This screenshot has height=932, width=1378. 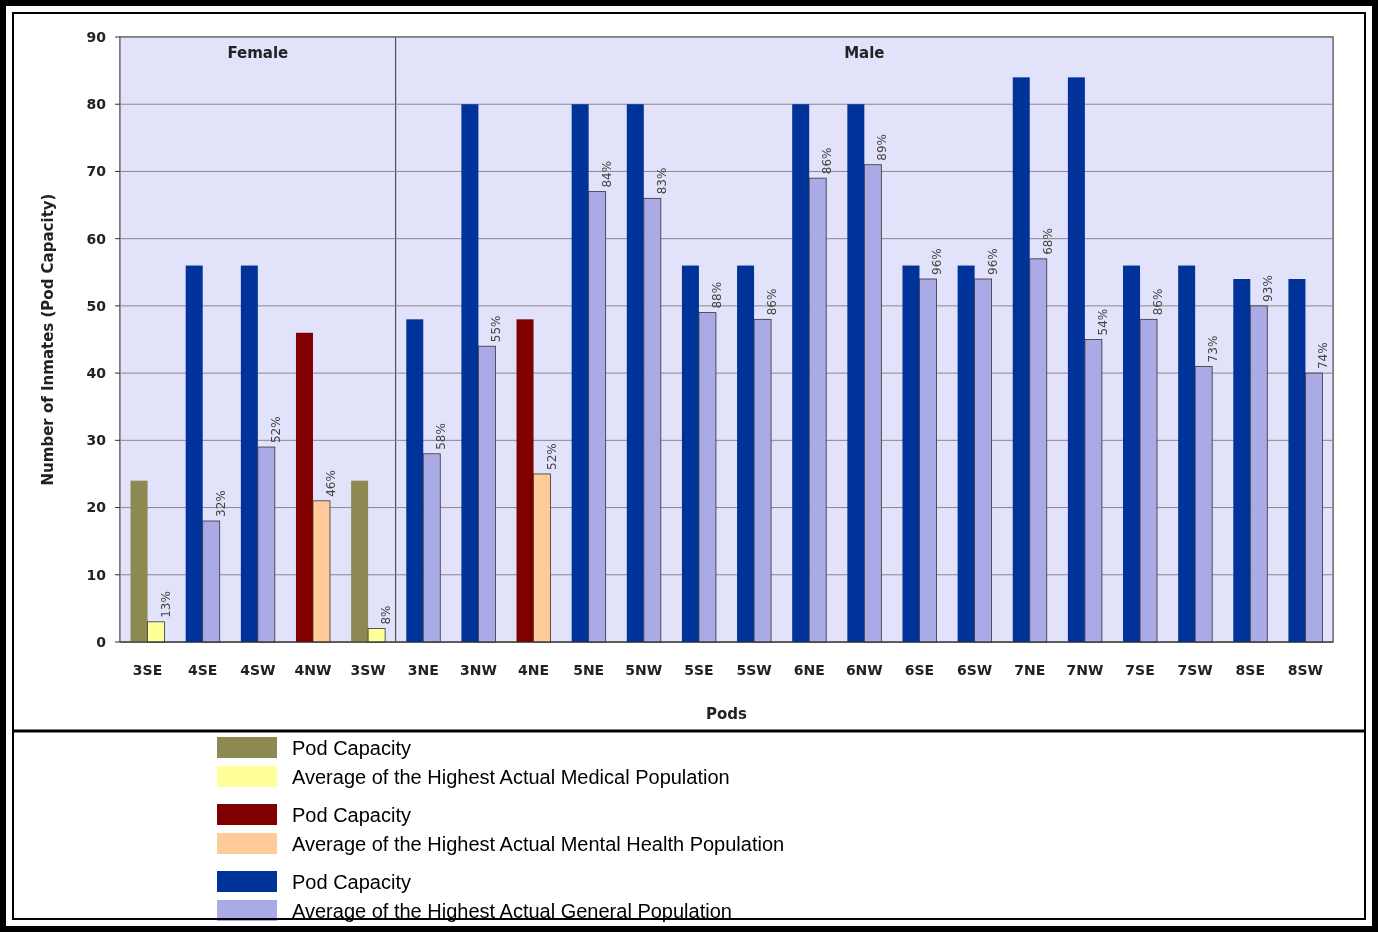 What do you see at coordinates (1305, 670) in the screenshot?
I see `x-tick-label: 8SW` at bounding box center [1305, 670].